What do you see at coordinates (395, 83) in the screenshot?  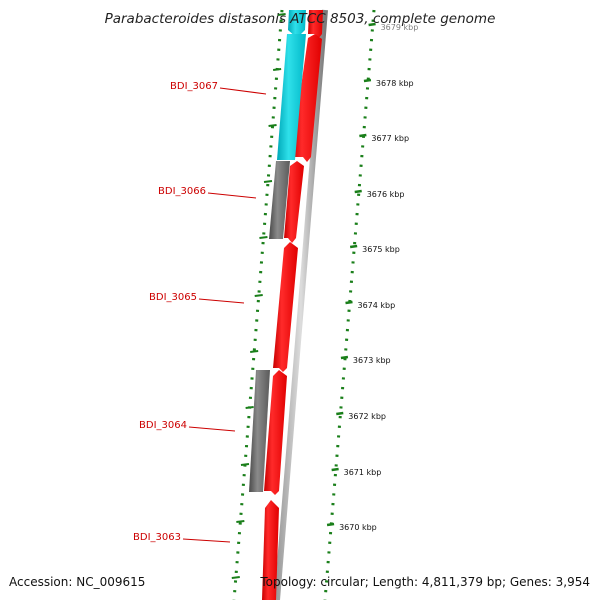 I see `kbp-tick-label: 3678 kbp` at bounding box center [395, 83].